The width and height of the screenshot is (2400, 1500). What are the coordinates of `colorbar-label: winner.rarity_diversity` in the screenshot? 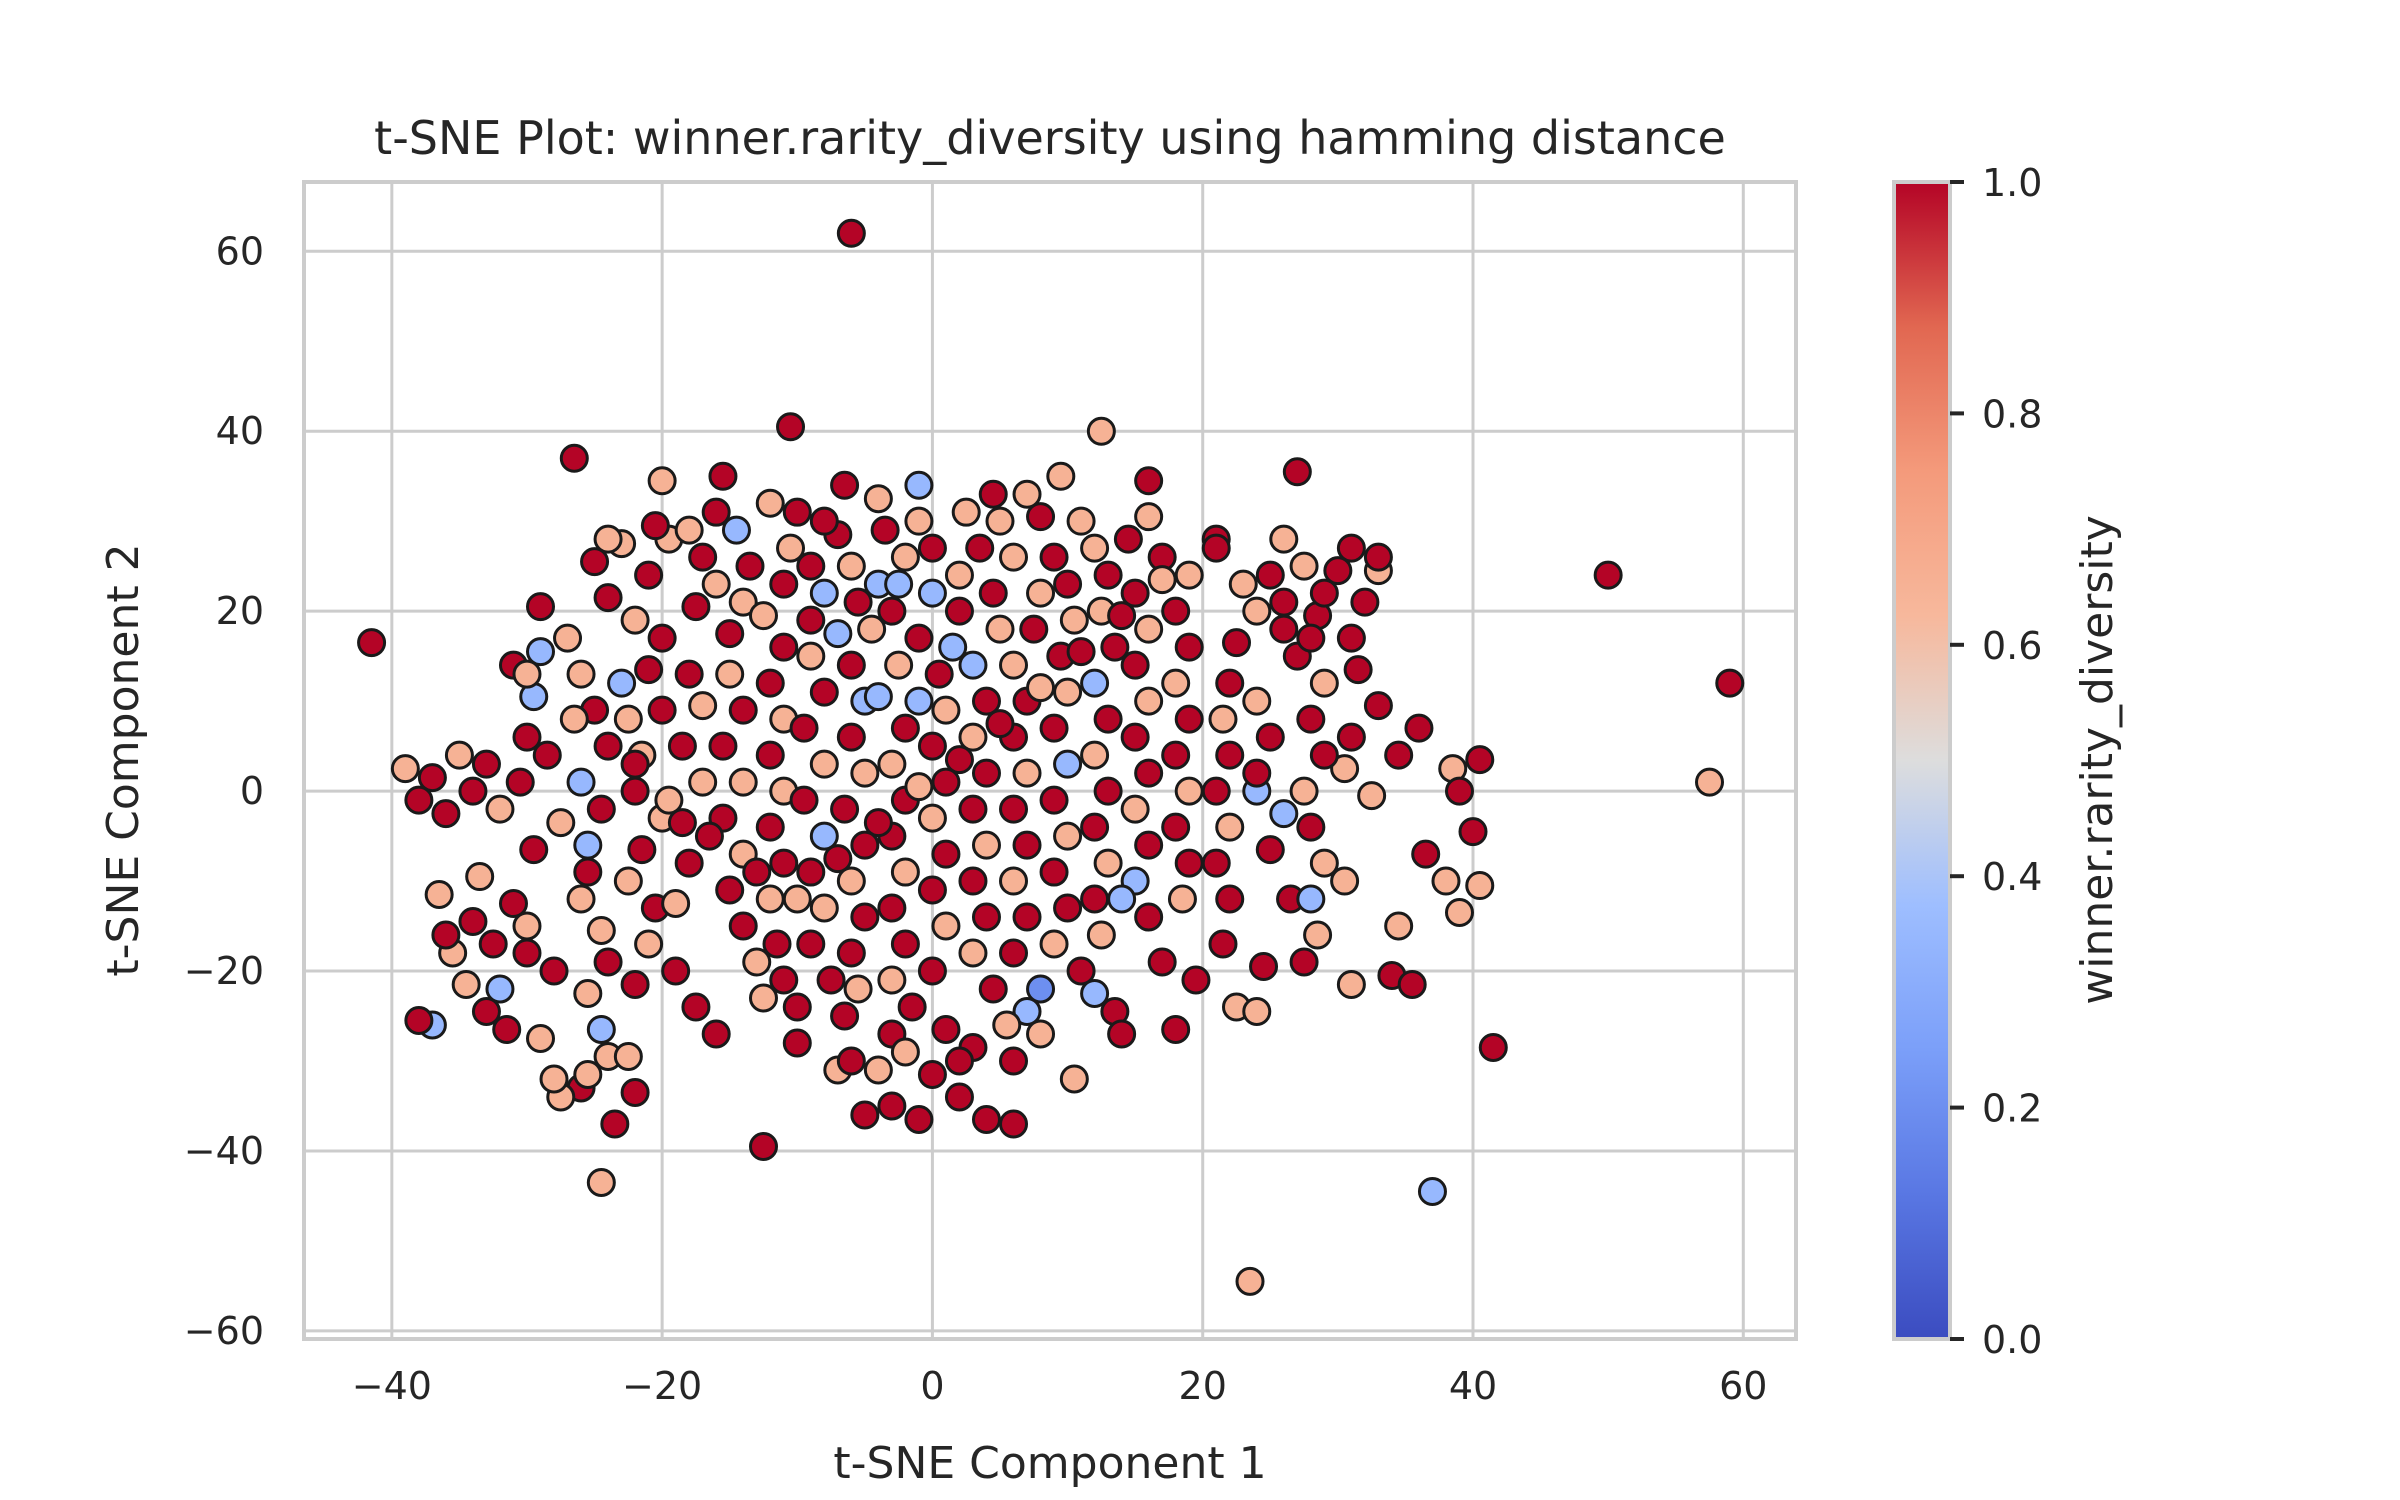 It's located at (2097, 760).